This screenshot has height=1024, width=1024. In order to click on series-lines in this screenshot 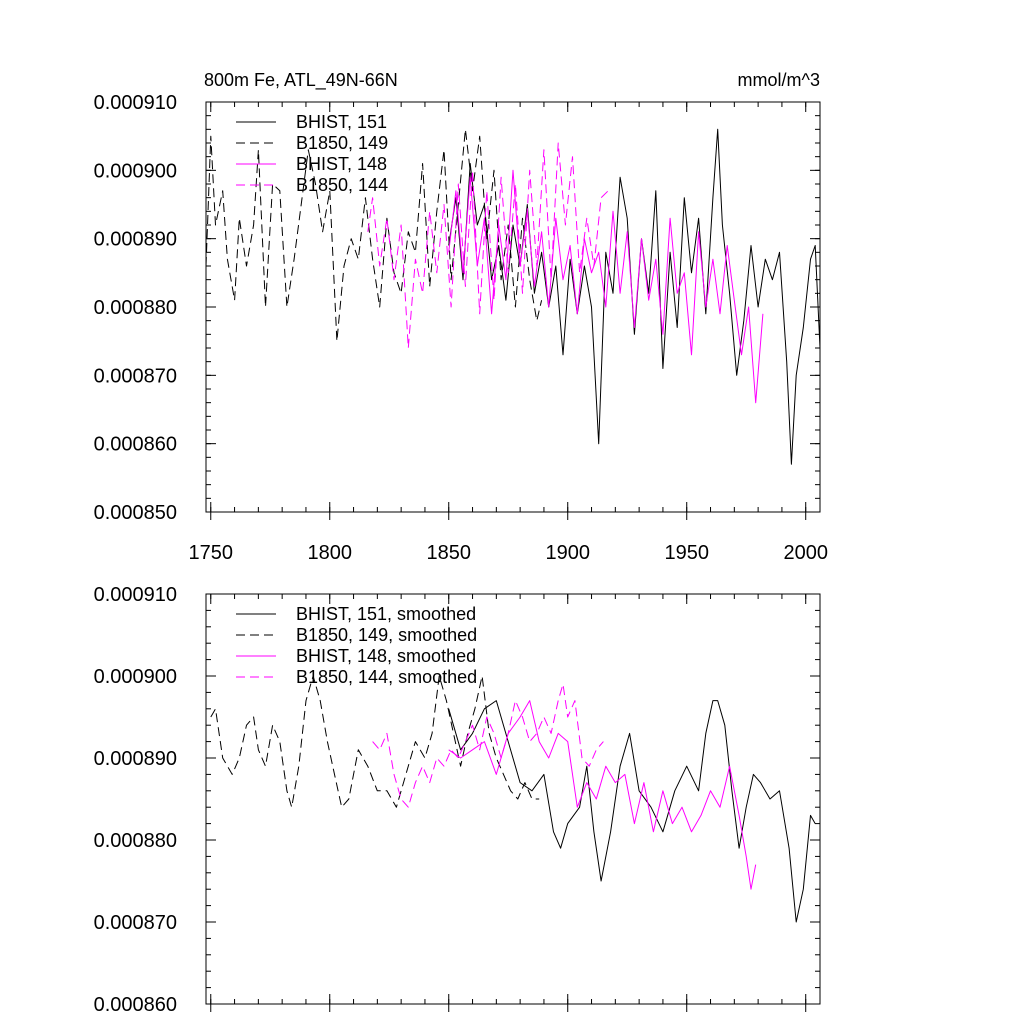, I will do `click(513, 799)`.